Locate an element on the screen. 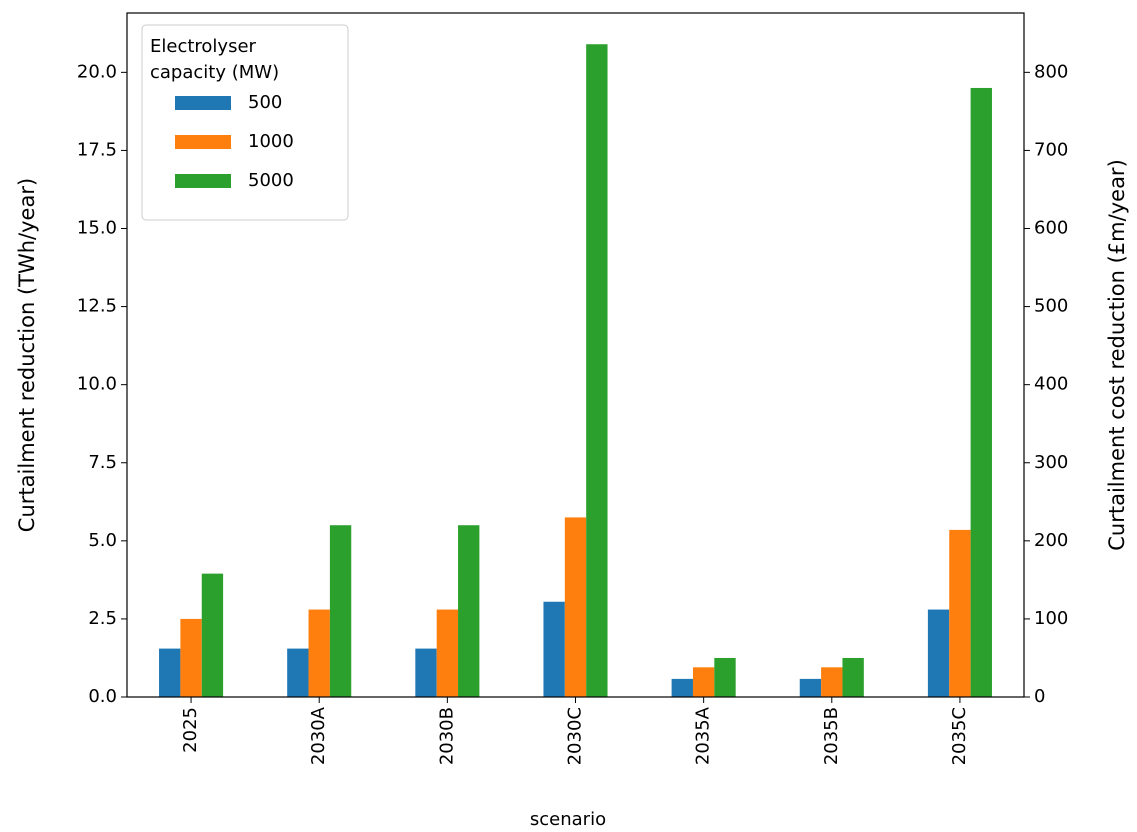 This screenshot has height=832, width=1137. legend-label: 500 is located at coordinates (265, 102).